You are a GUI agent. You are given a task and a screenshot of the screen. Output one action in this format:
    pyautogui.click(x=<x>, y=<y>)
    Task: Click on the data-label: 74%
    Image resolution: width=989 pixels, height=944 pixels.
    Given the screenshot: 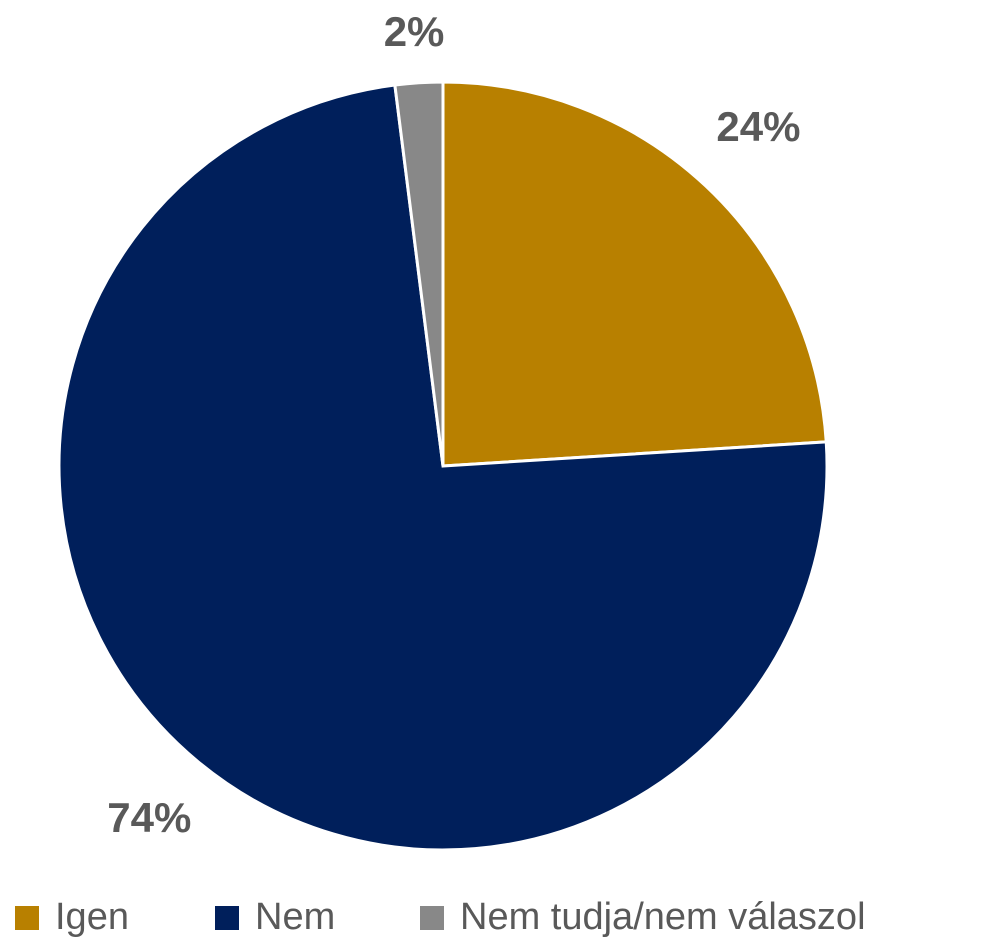 What is the action you would take?
    pyautogui.click(x=149, y=817)
    